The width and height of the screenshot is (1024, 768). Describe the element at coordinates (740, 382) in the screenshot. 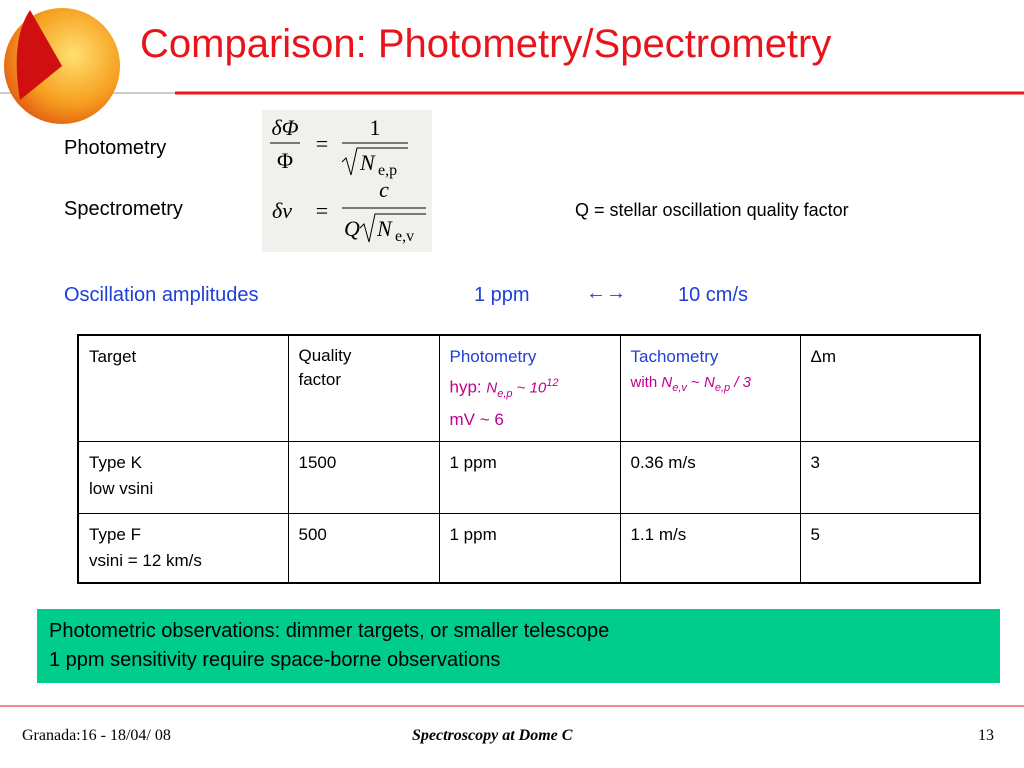

I see `text: / 3` at that location.